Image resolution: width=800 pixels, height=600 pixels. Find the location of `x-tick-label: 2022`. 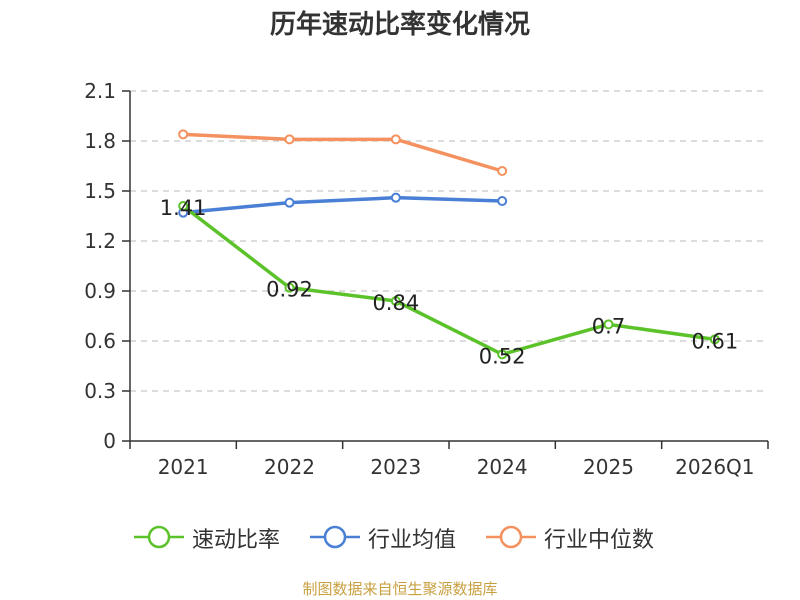

x-tick-label: 2022 is located at coordinates (289, 467).